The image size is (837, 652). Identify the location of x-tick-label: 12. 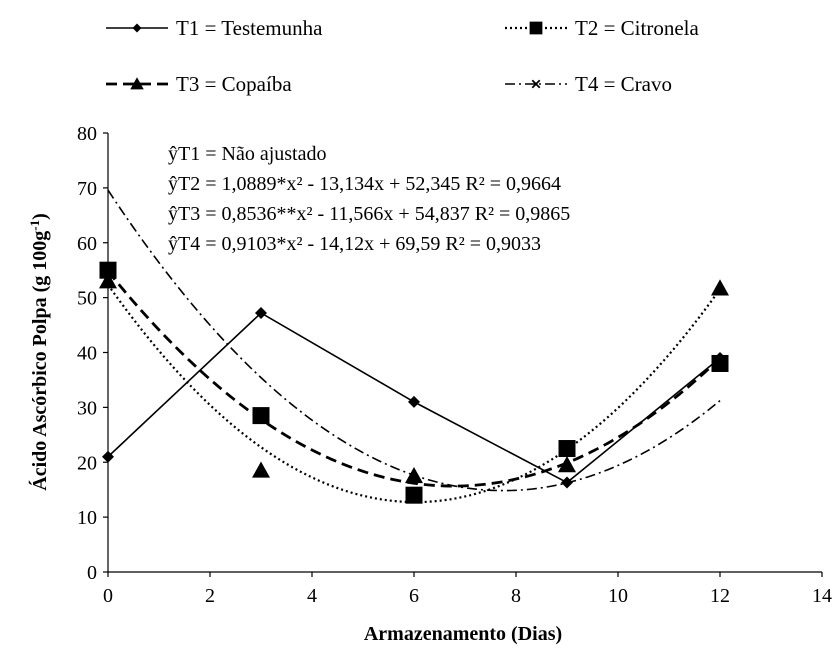
(720, 596).